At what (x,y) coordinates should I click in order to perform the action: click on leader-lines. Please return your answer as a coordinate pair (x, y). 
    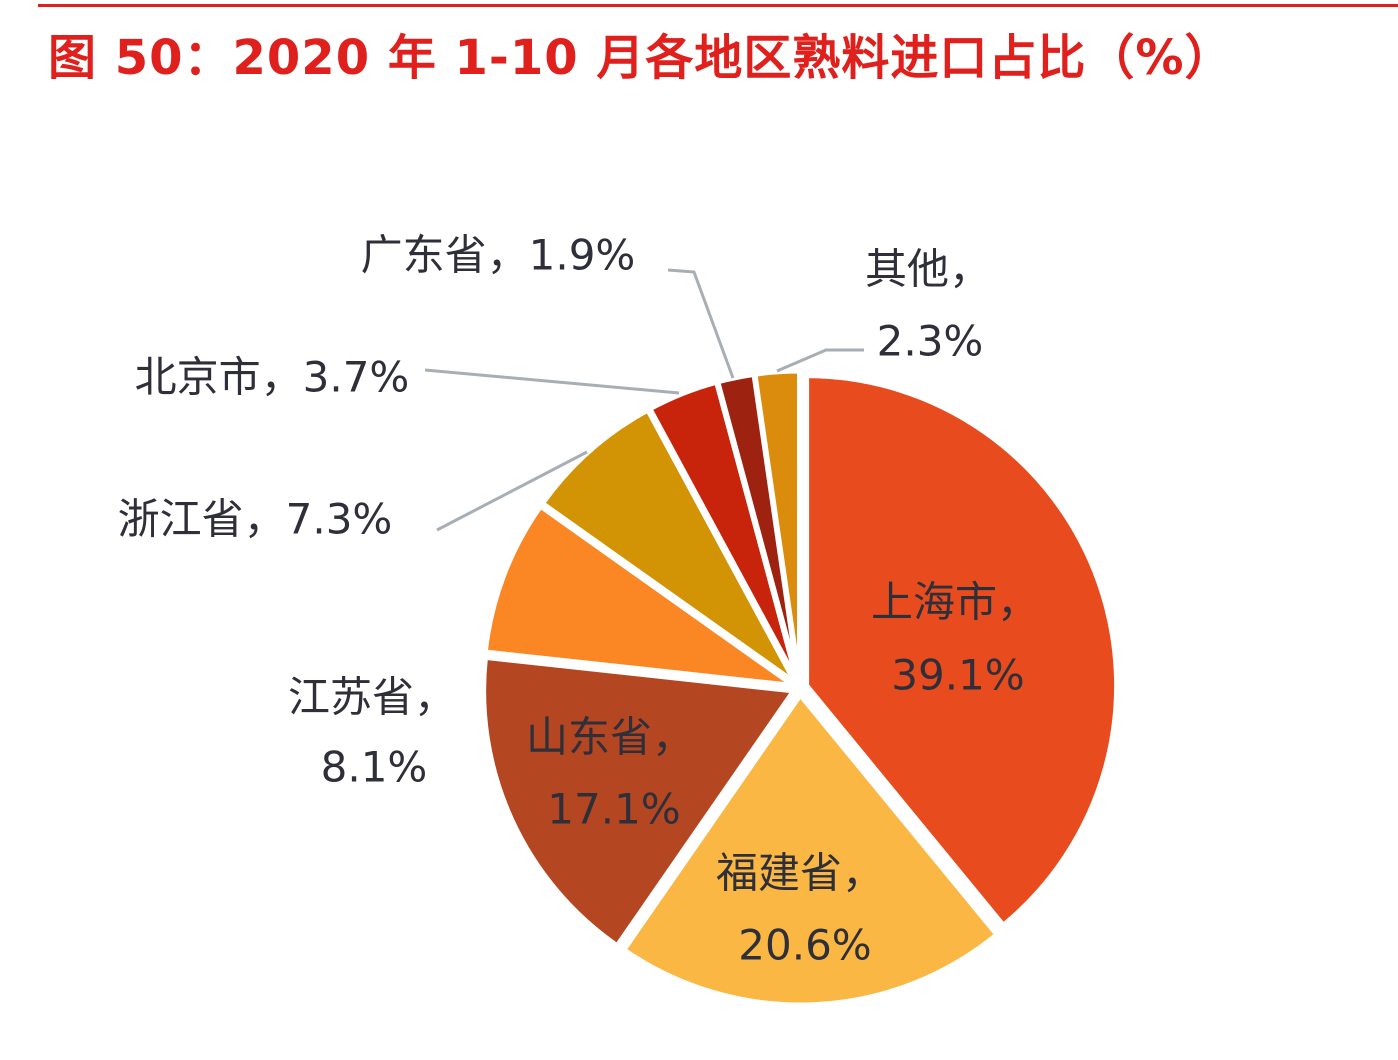
    Looking at the image, I should click on (644, 400).